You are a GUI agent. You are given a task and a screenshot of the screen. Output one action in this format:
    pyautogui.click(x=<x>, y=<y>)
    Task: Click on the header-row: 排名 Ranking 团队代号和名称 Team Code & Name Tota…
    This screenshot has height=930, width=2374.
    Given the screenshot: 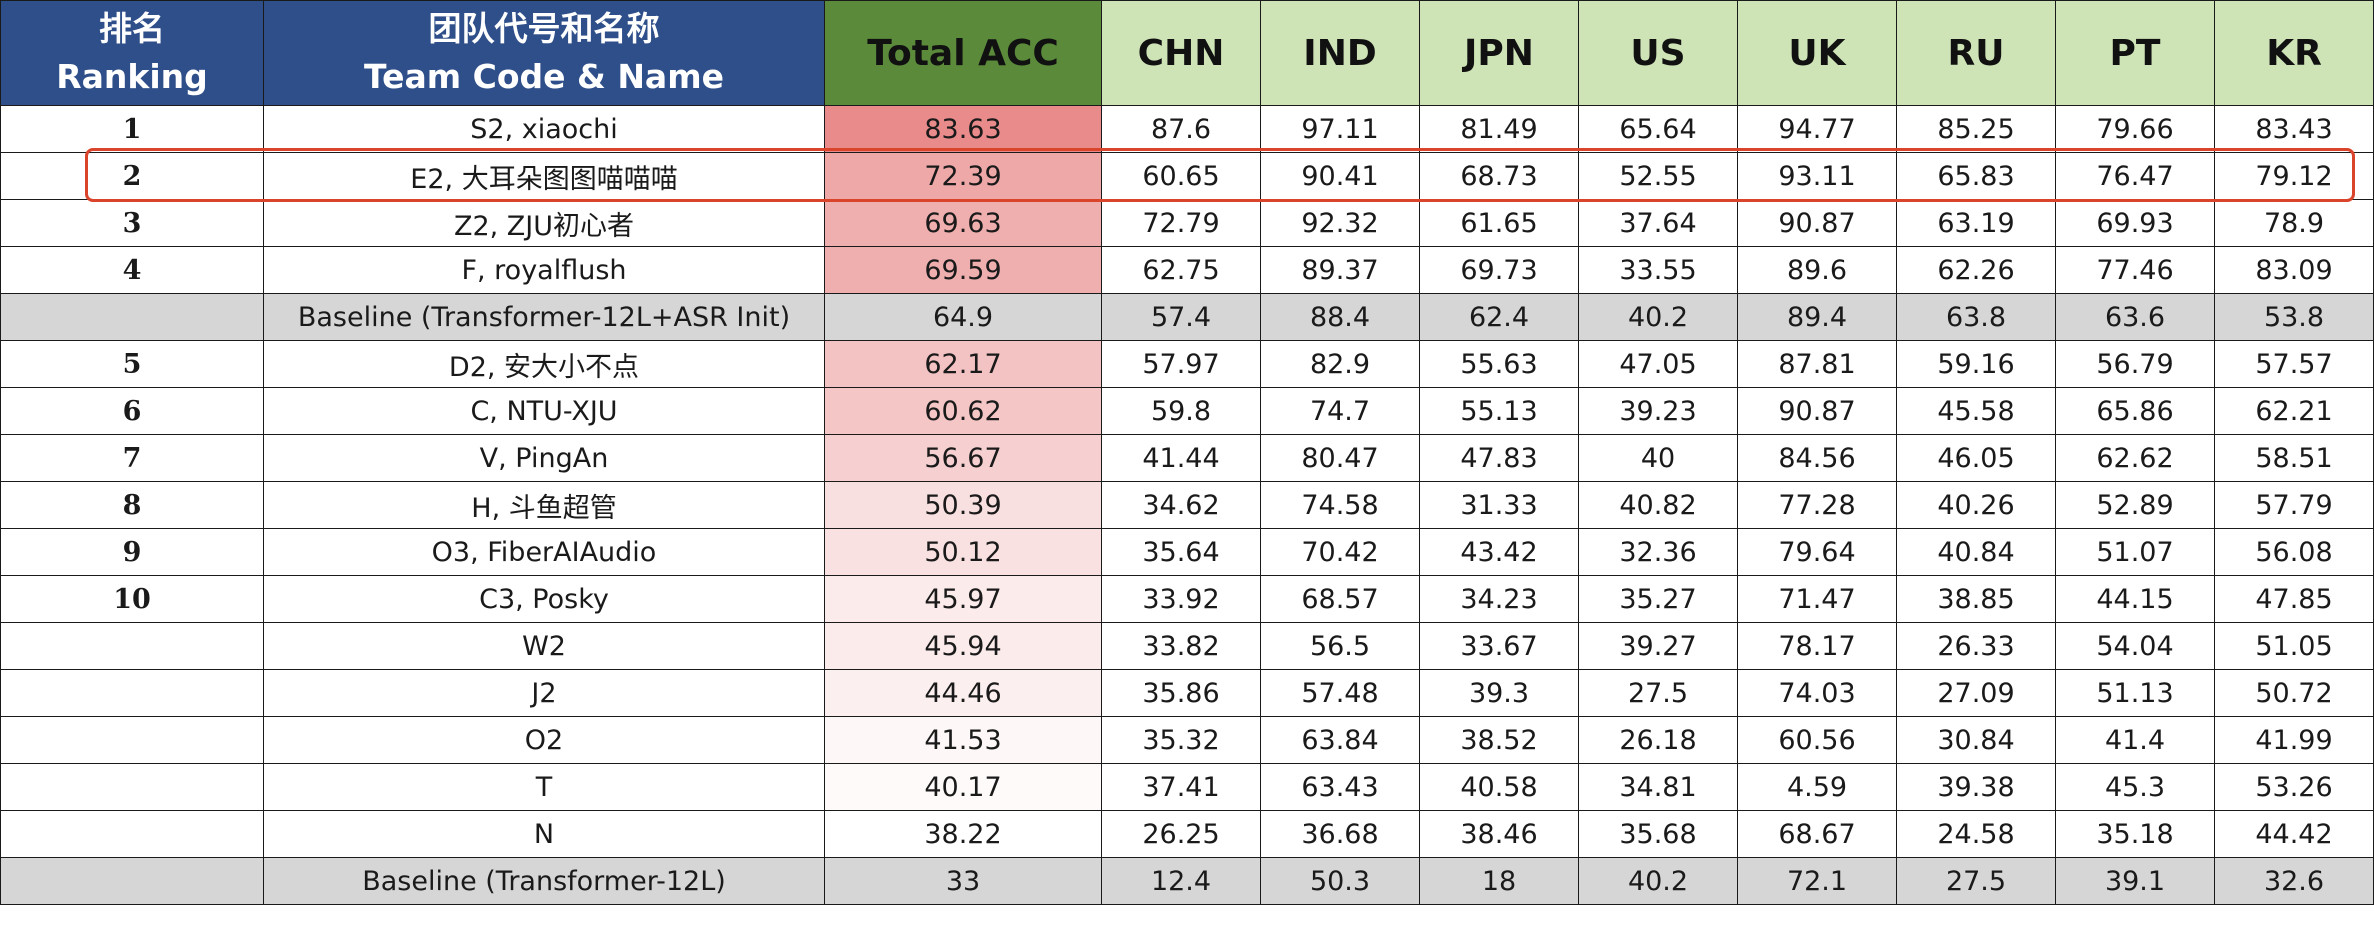 What is the action you would take?
    pyautogui.click(x=1187, y=53)
    